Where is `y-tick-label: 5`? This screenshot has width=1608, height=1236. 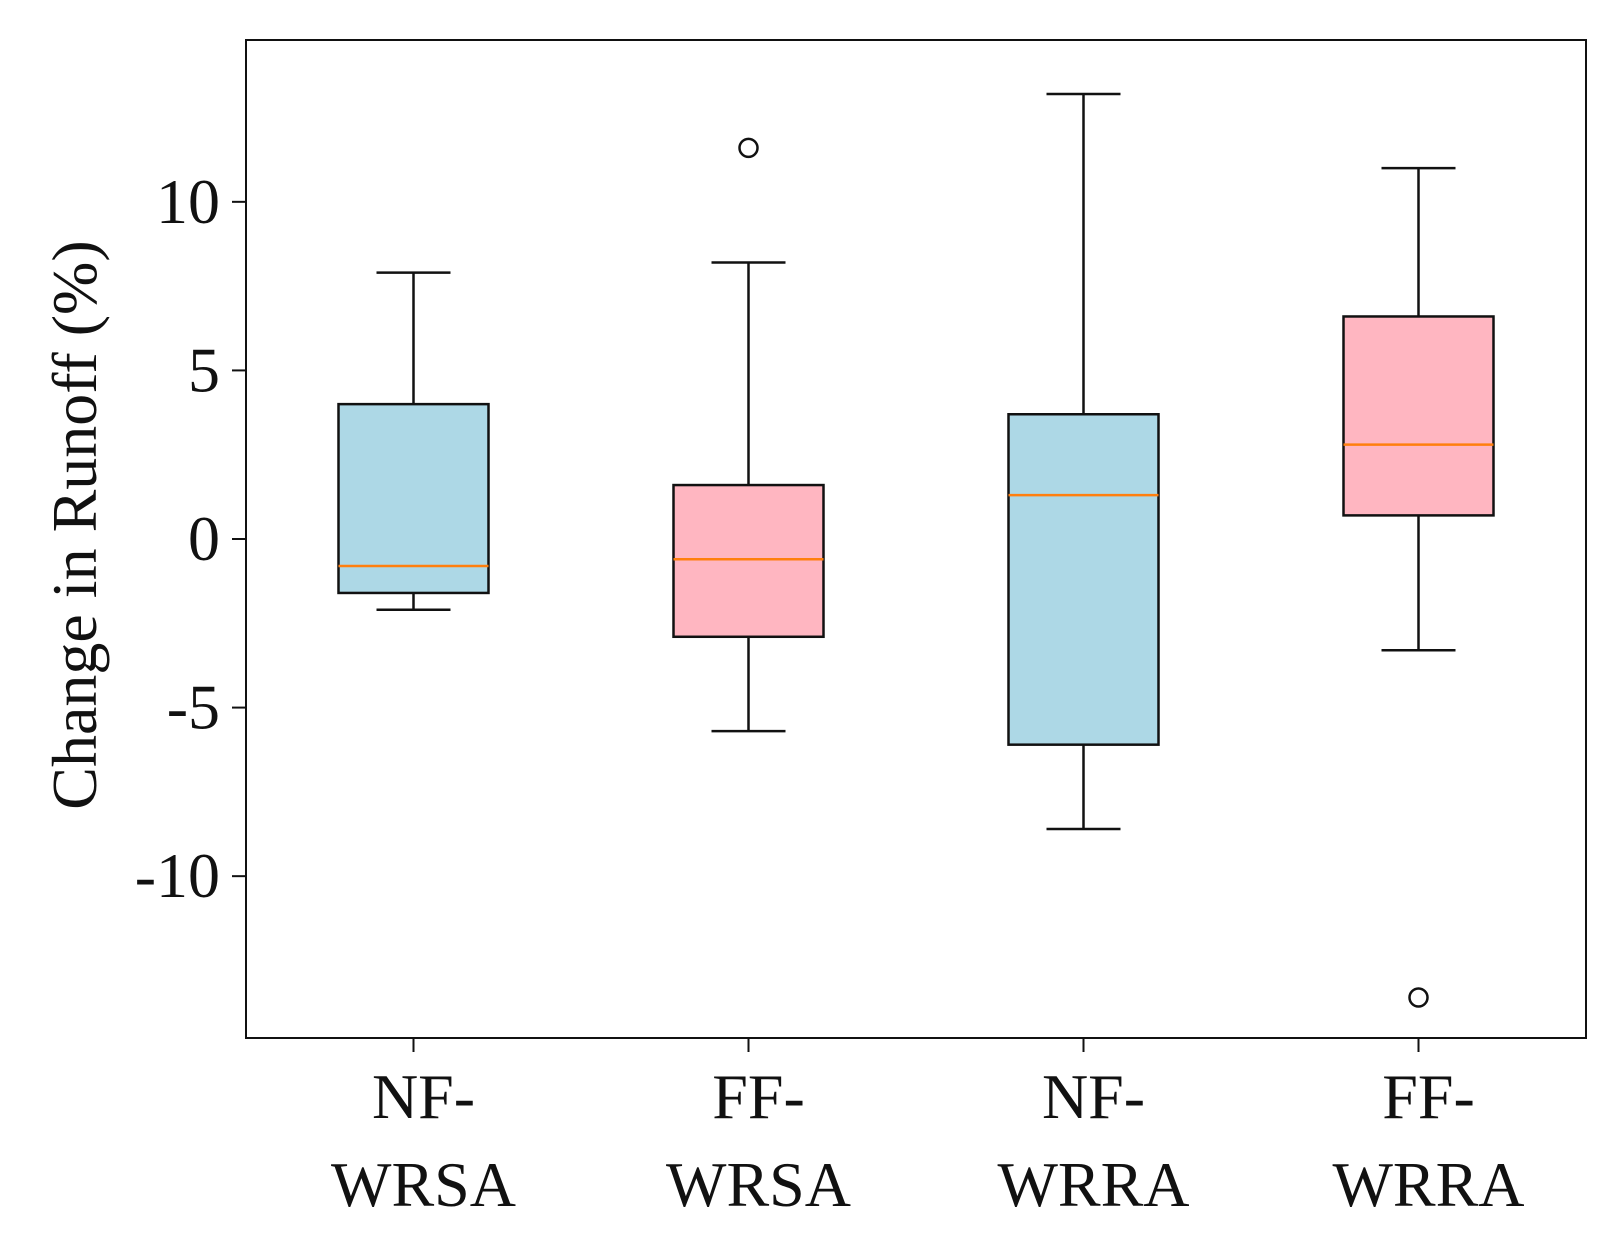
y-tick-label: 5 is located at coordinates (204, 369).